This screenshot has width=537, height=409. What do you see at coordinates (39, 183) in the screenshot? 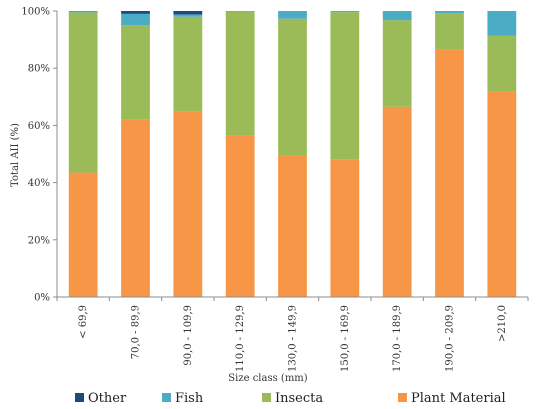
I see `y-tick-label: 40%` at bounding box center [39, 183].